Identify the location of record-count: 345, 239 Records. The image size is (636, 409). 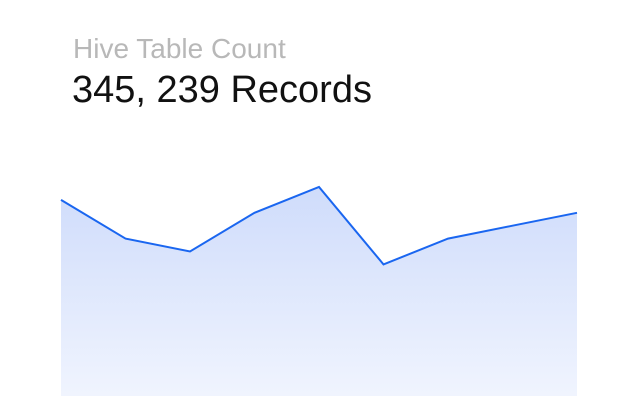
(222, 90).